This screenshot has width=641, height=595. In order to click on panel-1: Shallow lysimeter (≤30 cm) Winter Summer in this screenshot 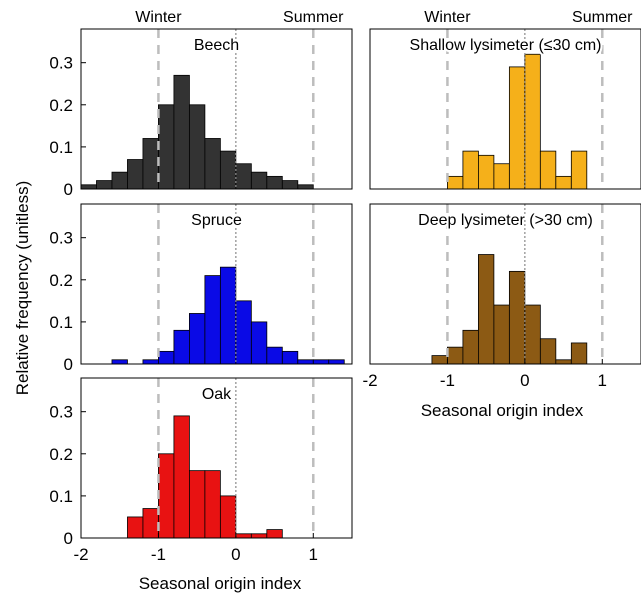, I will do `click(505, 99)`.